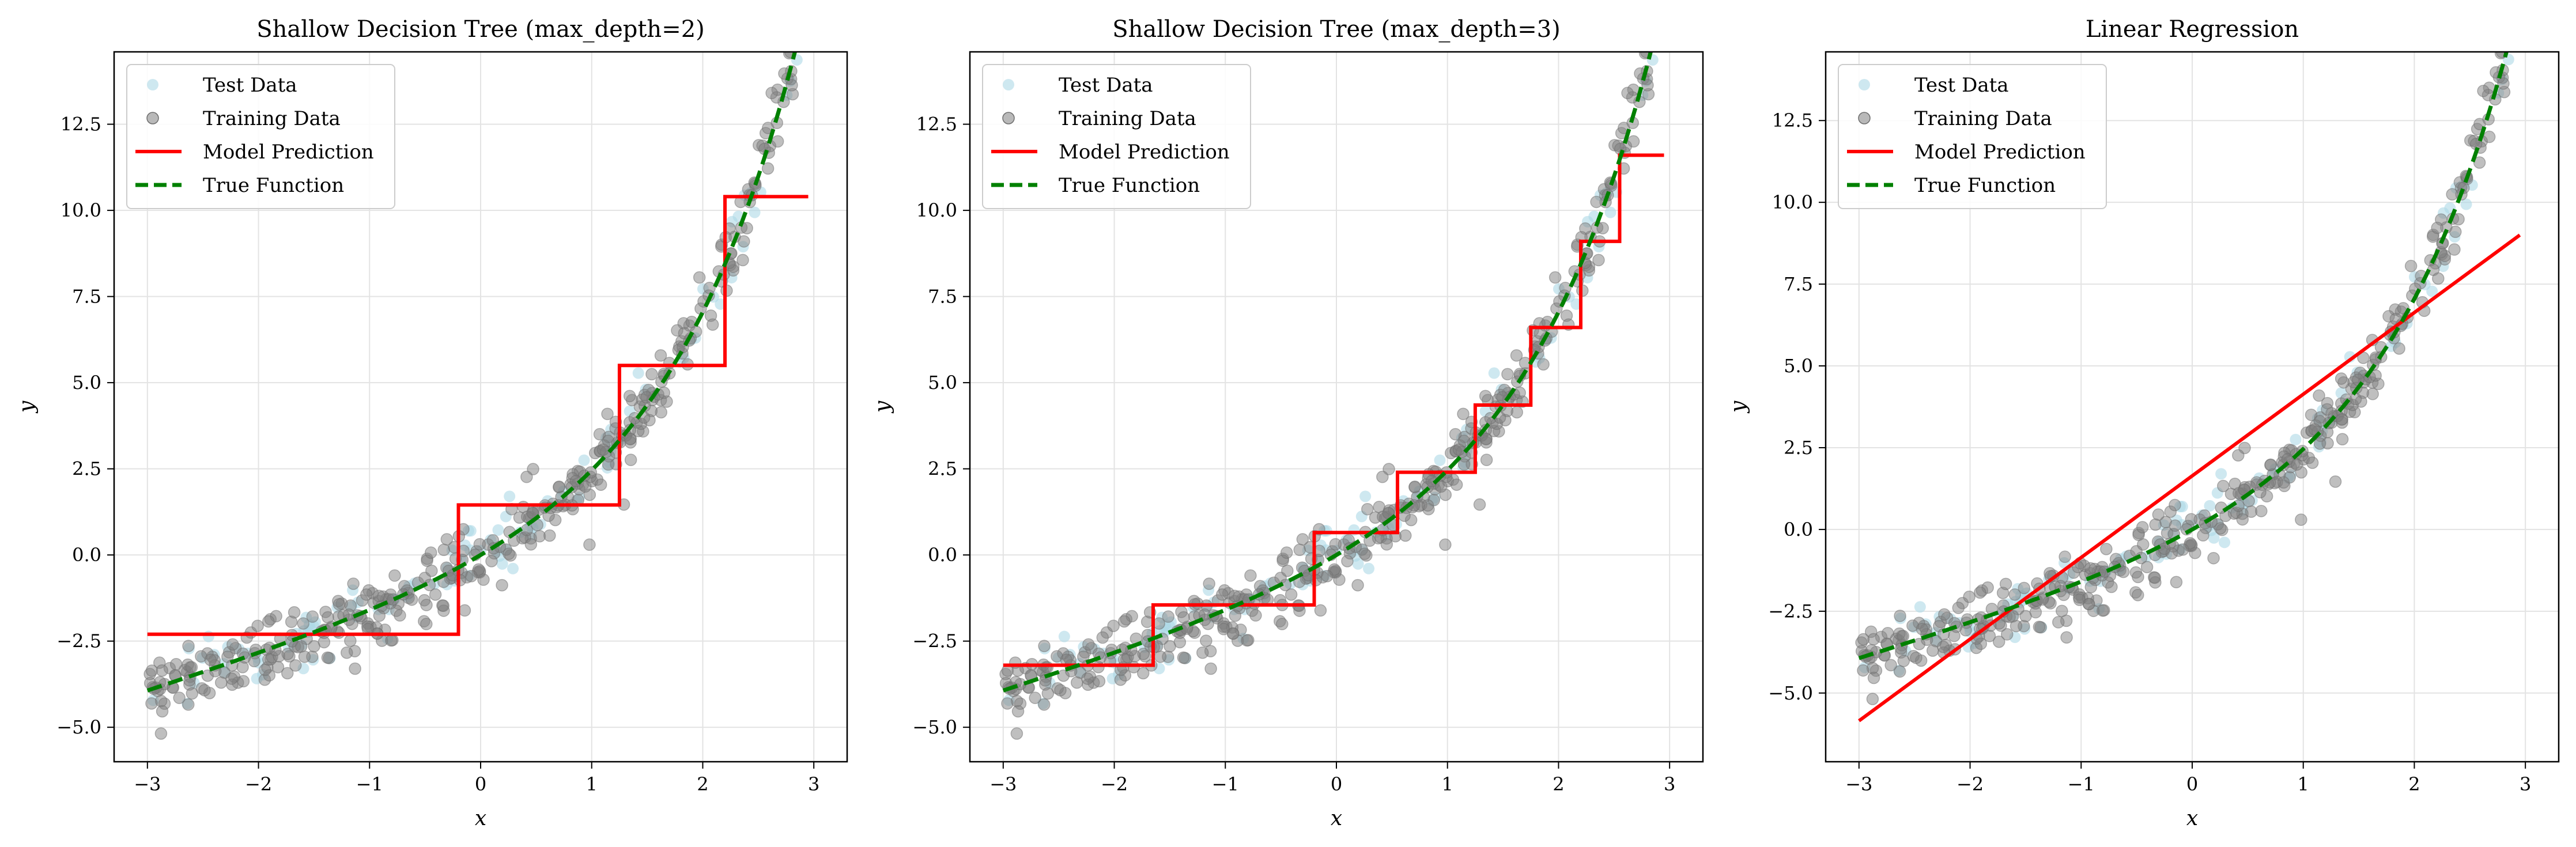  What do you see at coordinates (882, 407) in the screenshot?
I see `y-axis-label: y` at bounding box center [882, 407].